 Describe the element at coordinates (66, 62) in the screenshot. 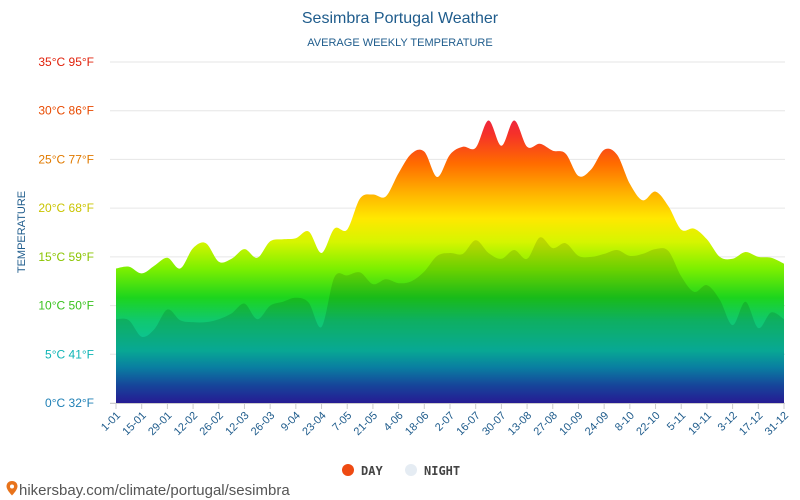

I see `y-tick-label: 35°C 95°F` at that location.